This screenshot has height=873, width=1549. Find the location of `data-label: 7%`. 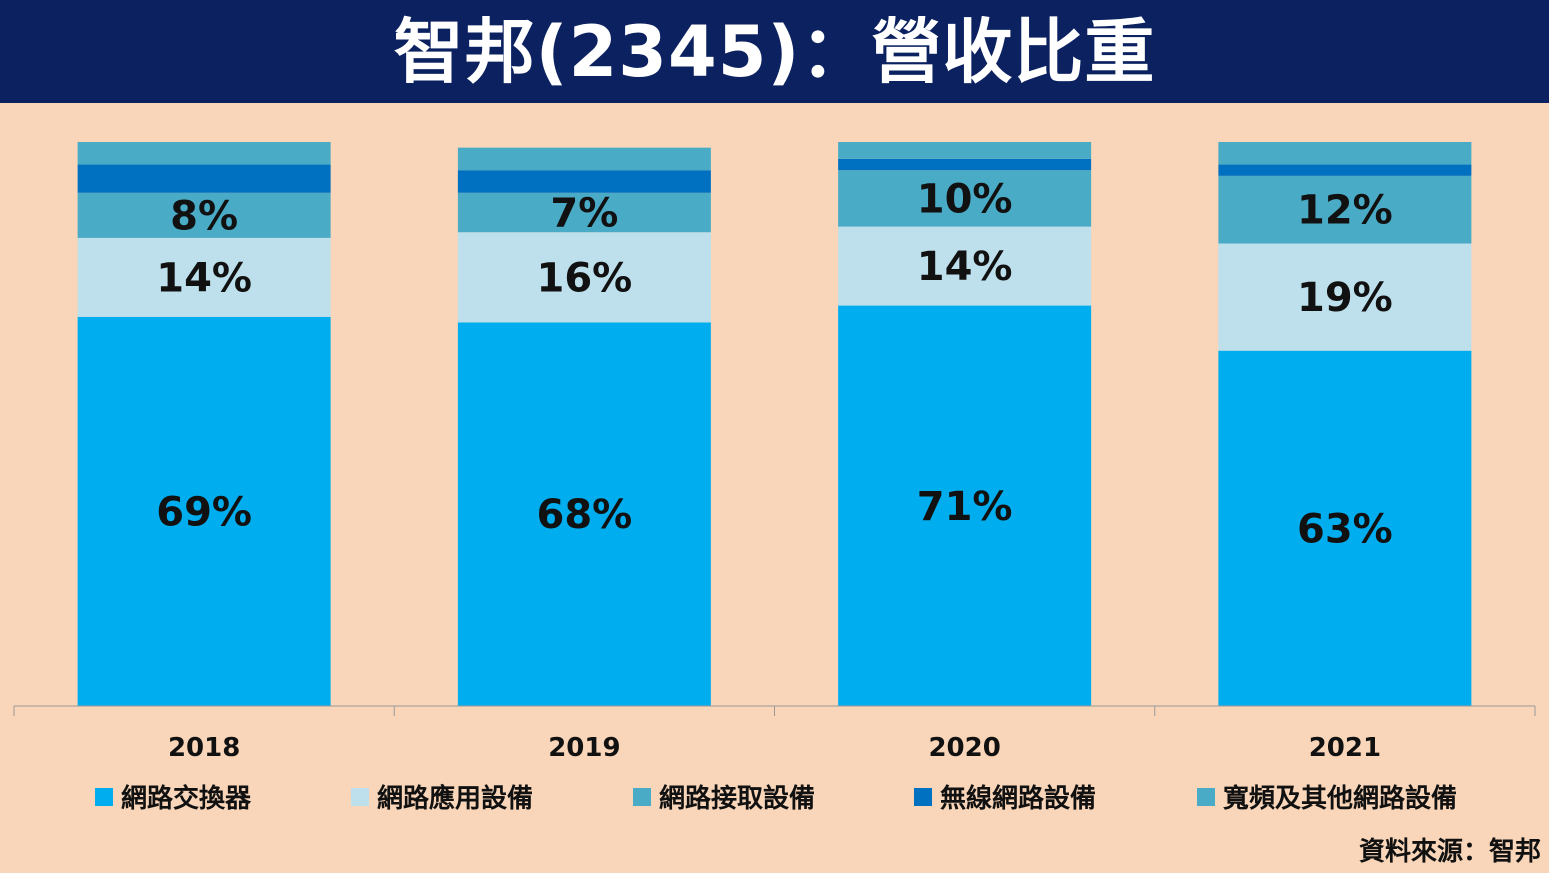

data-label: 7% is located at coordinates (584, 214).